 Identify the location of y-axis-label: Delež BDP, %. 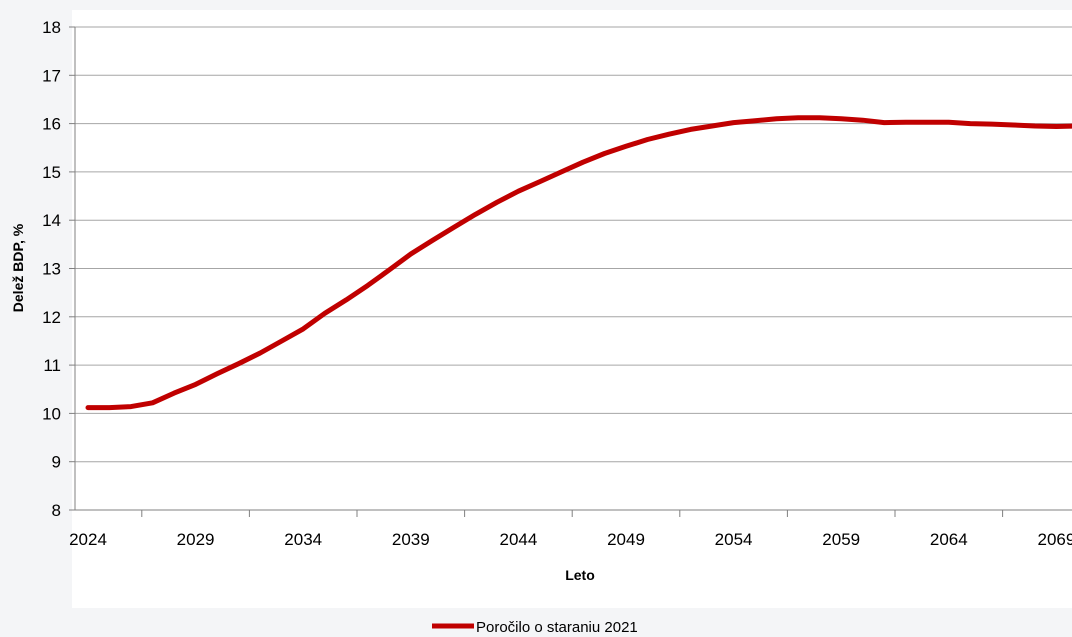
(18, 267).